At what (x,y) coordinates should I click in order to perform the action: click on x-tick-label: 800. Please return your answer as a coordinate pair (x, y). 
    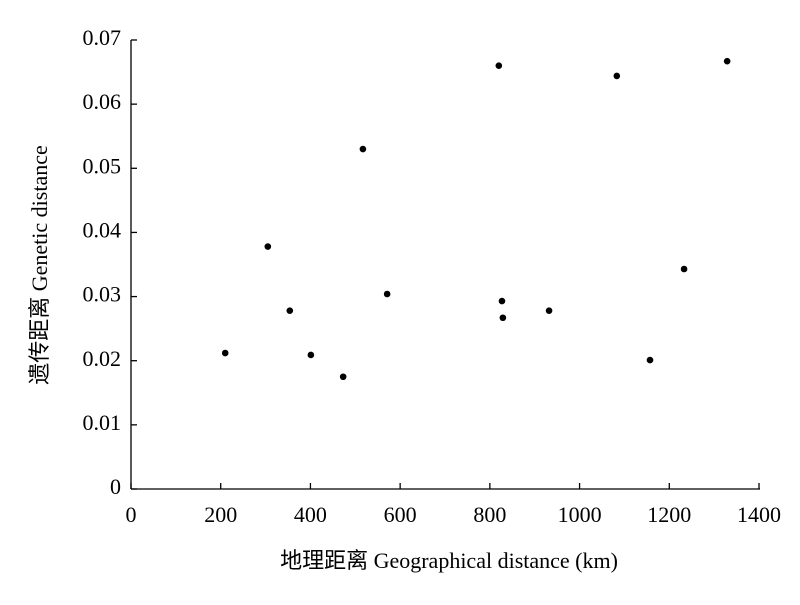
    Looking at the image, I should click on (489, 514).